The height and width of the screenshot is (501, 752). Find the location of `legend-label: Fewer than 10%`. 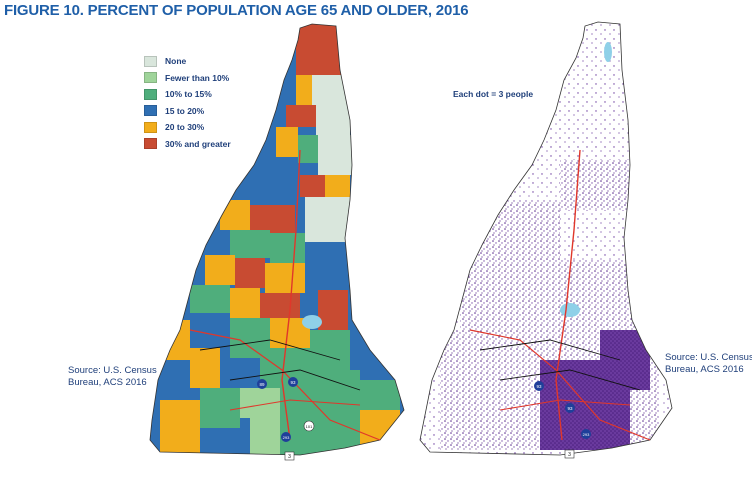

legend-label: Fewer than 10% is located at coordinates (197, 77).